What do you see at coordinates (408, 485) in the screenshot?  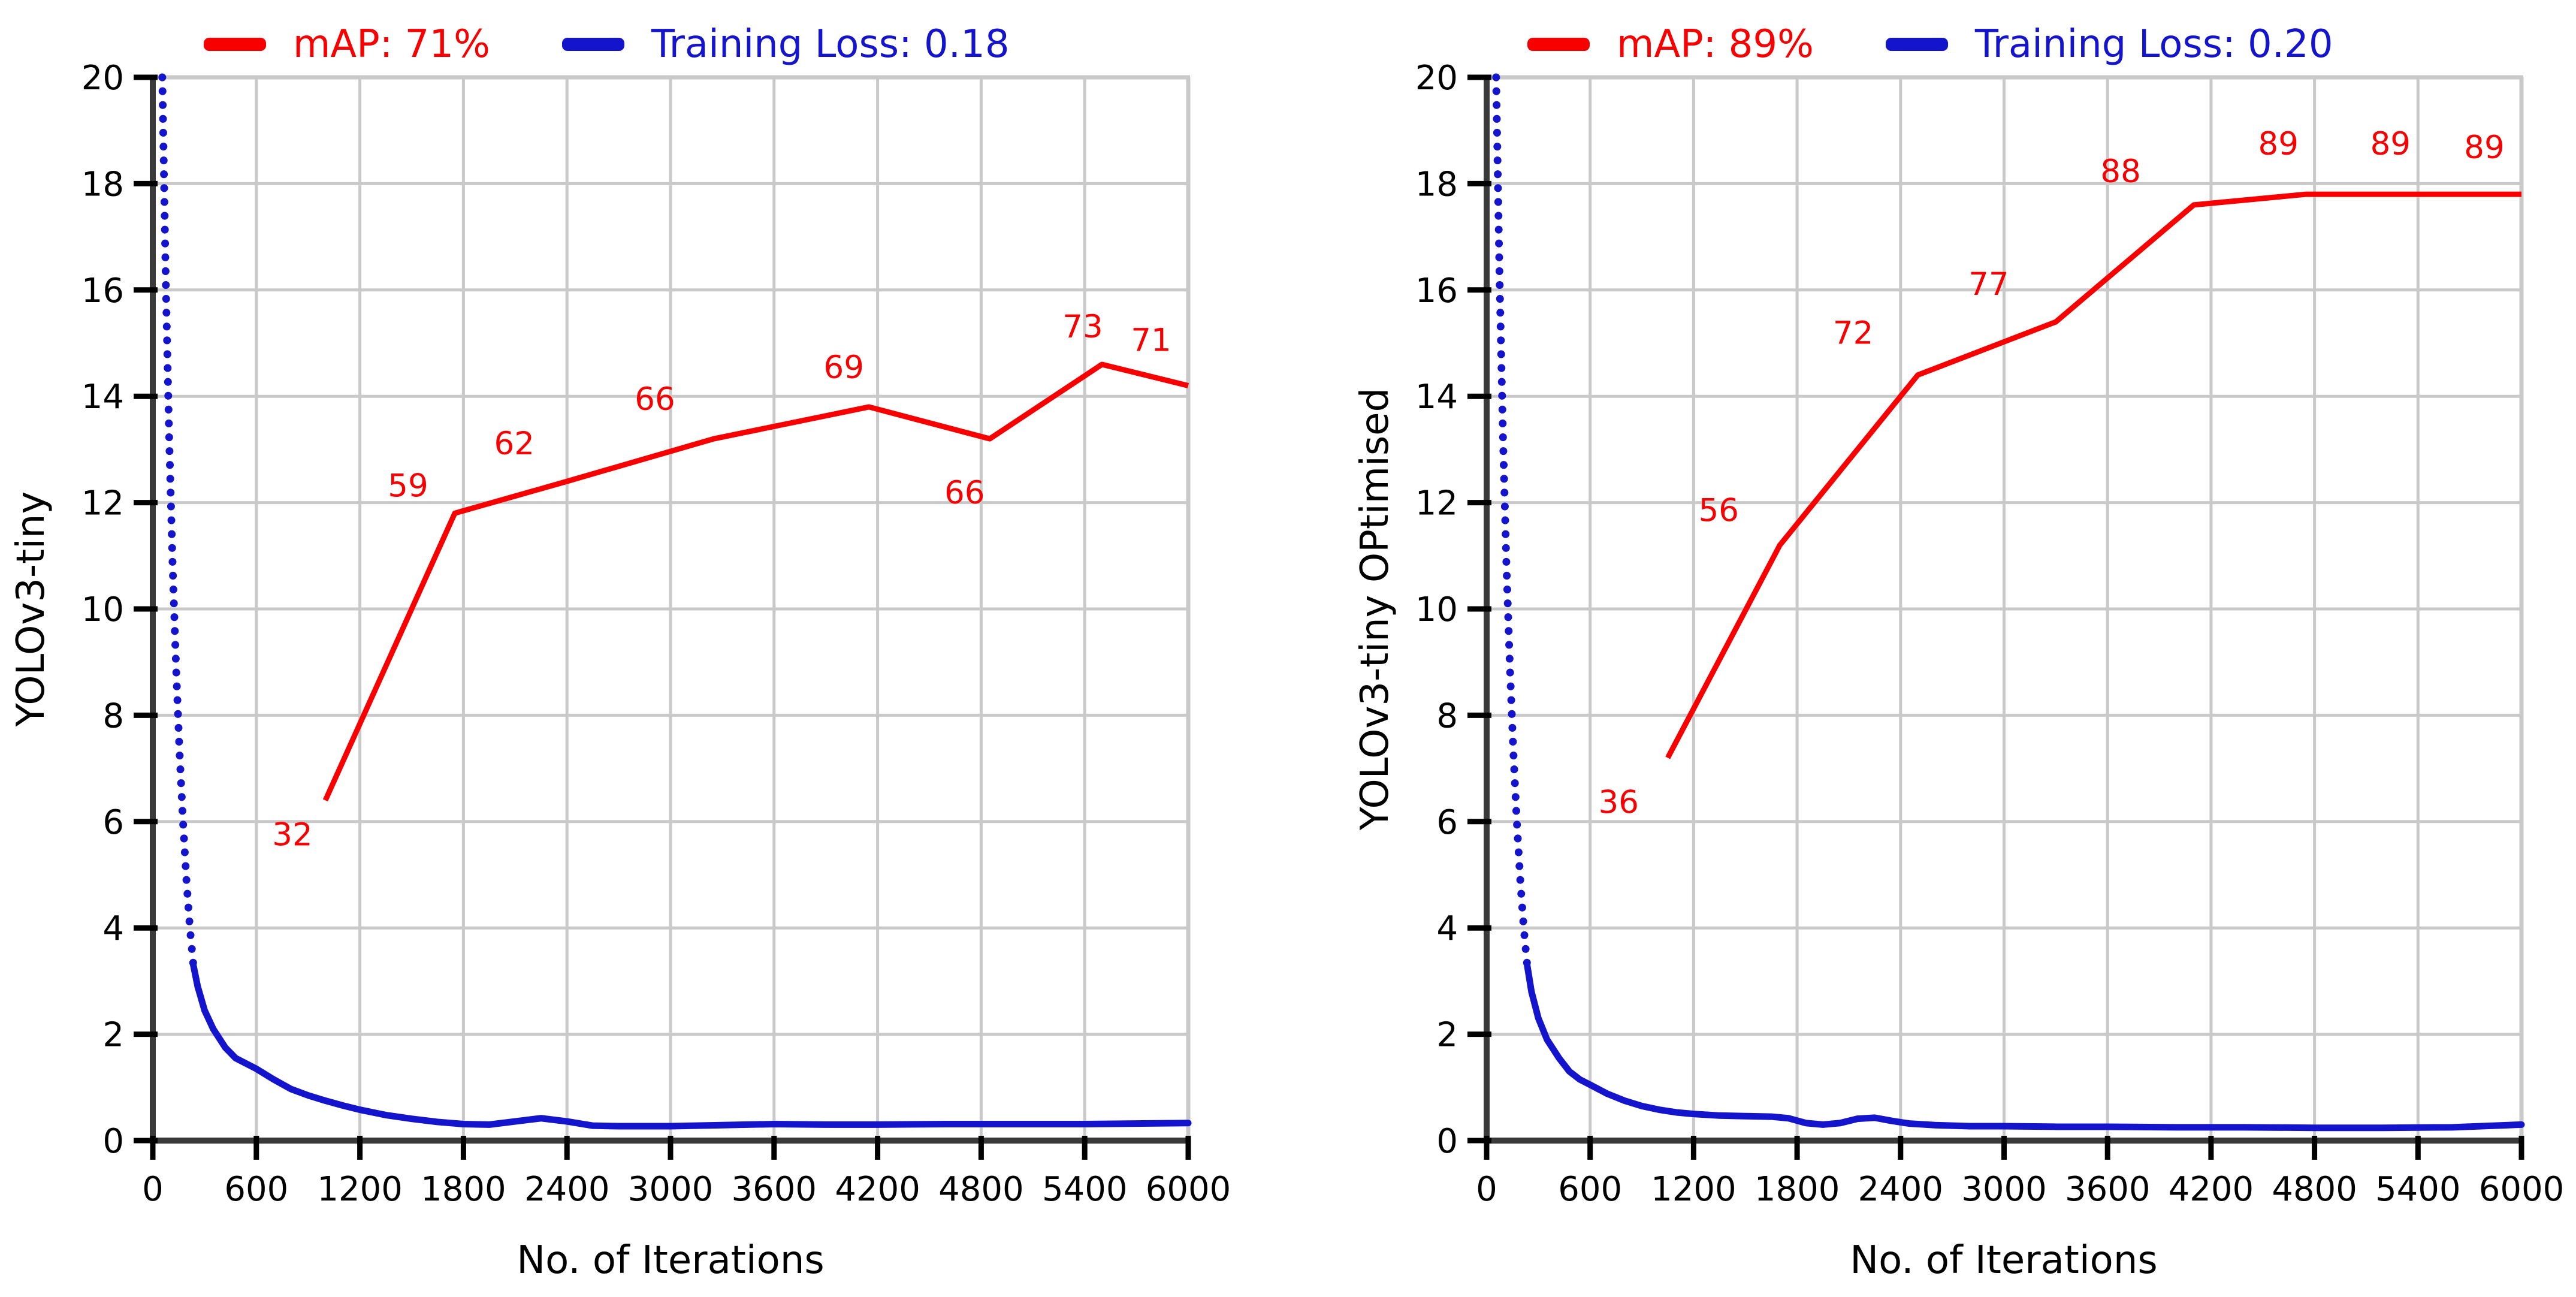 I see `map-point-label: 59` at bounding box center [408, 485].